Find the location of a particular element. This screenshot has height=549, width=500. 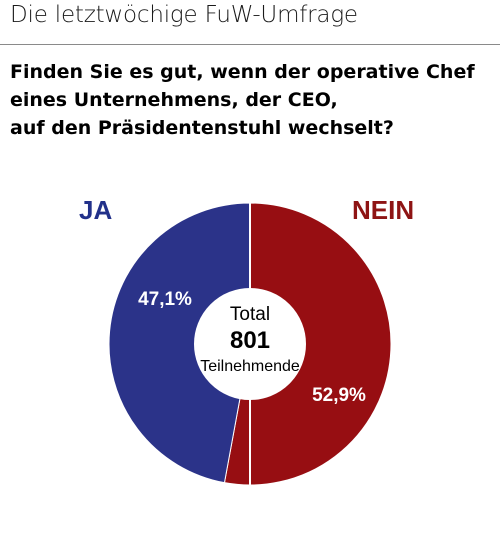

category-label-nein: NEIN is located at coordinates (383, 210).